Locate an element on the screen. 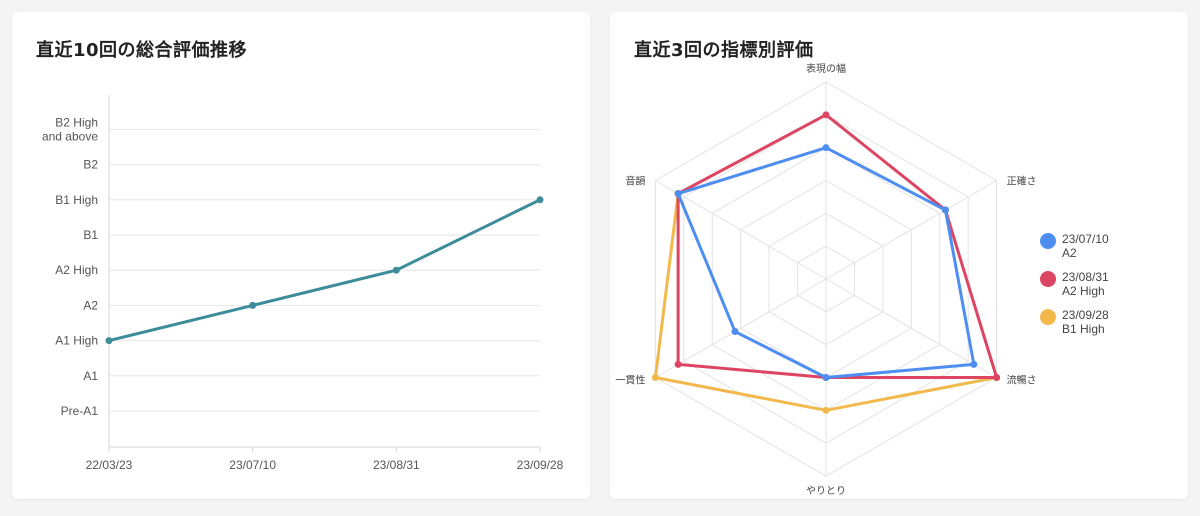 This screenshot has width=1200, height=516. y-tick-label: B2 is located at coordinates (90, 165).